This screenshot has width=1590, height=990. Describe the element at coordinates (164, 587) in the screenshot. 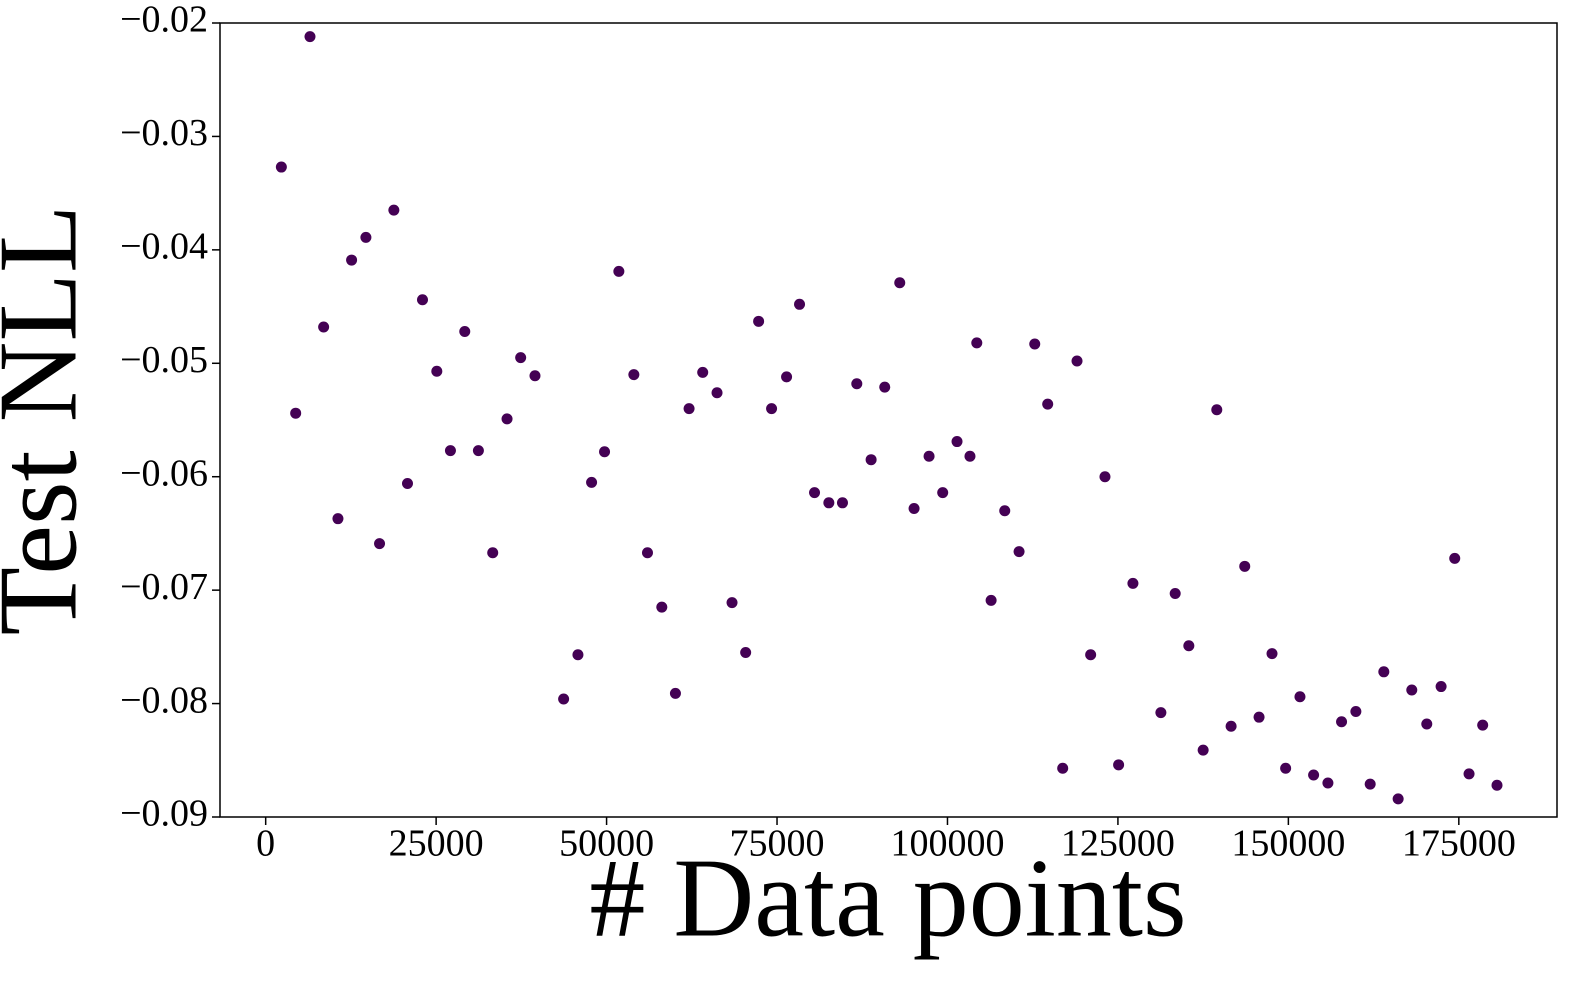

I see `y-tick-label: −0.07` at that location.